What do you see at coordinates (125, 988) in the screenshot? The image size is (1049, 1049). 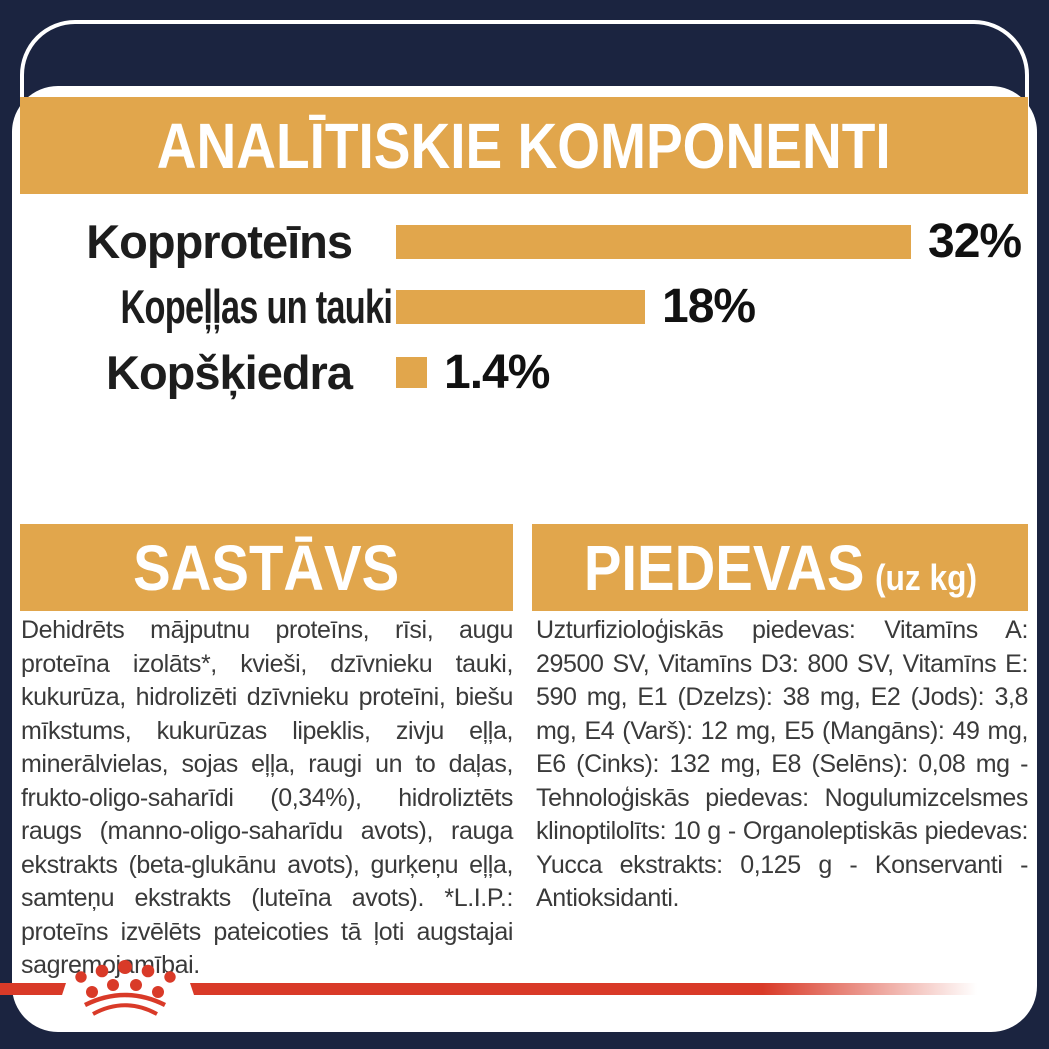 I see `royal-canin-crown-icon` at bounding box center [125, 988].